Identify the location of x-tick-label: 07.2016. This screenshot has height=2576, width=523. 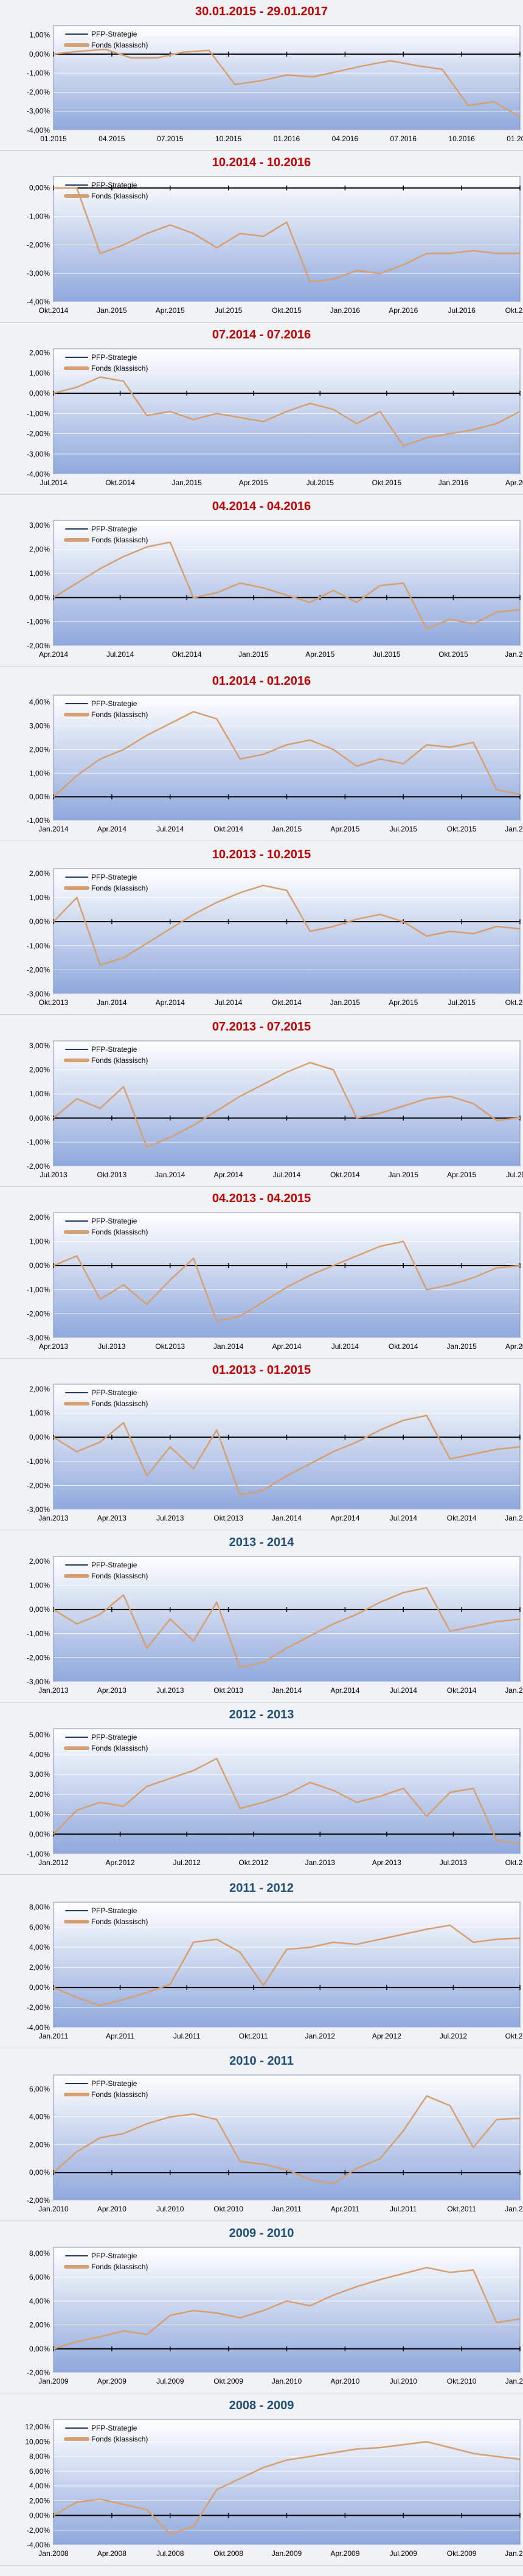
(404, 139).